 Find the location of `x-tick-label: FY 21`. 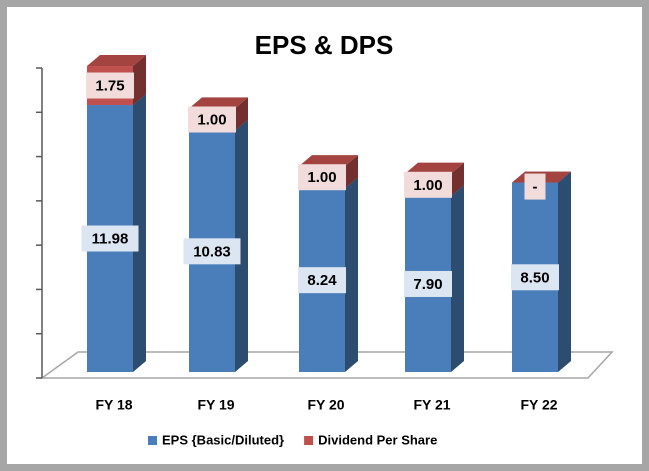

x-tick-label: FY 21 is located at coordinates (431, 405).